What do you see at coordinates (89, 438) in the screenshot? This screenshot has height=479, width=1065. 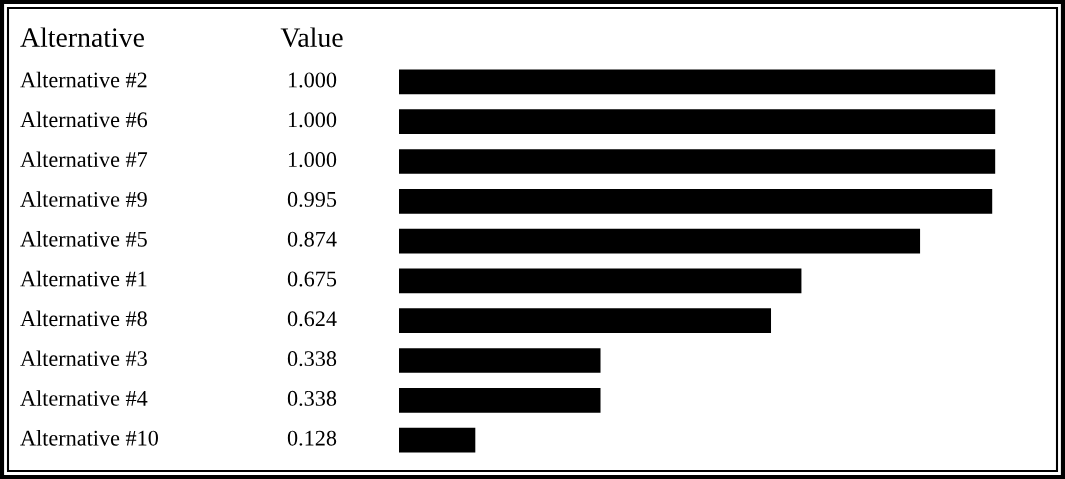 I see `y-tick-label: Alternative #10` at bounding box center [89, 438].